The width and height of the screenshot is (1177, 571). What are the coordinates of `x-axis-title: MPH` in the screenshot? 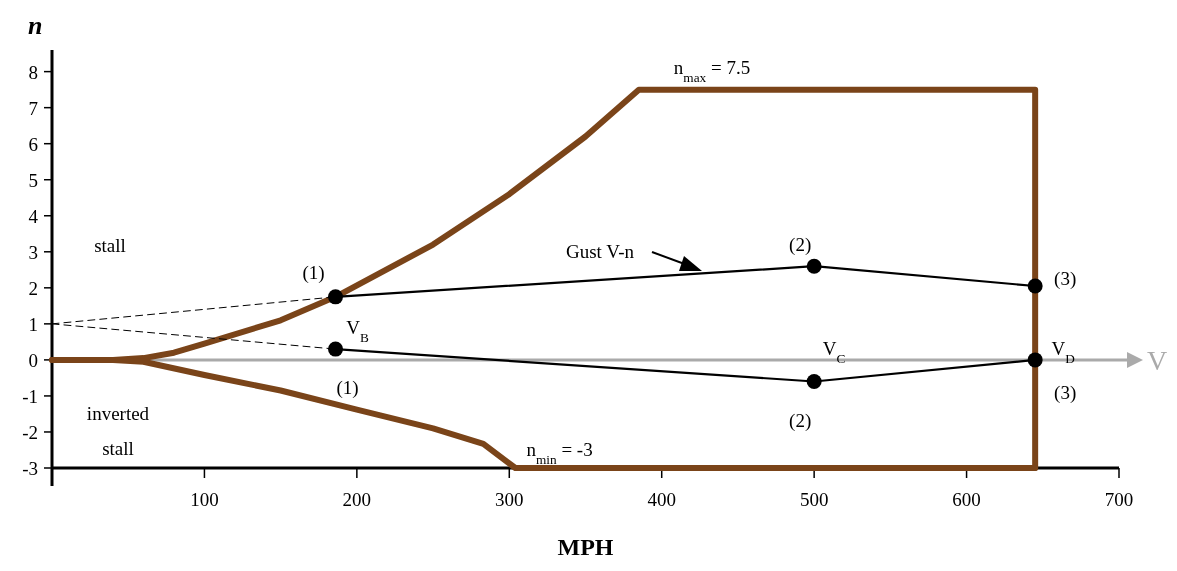 It's located at (585, 547).